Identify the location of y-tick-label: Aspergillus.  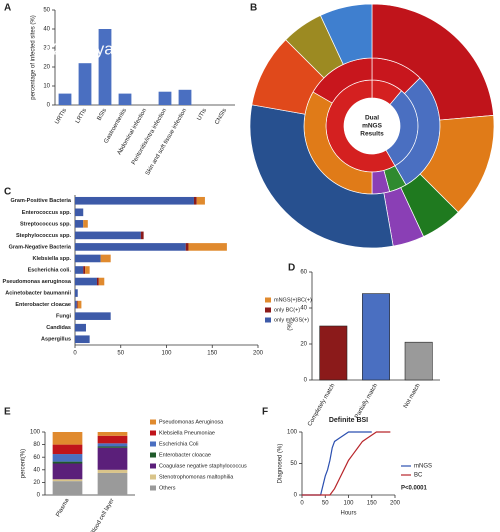
(56, 340).